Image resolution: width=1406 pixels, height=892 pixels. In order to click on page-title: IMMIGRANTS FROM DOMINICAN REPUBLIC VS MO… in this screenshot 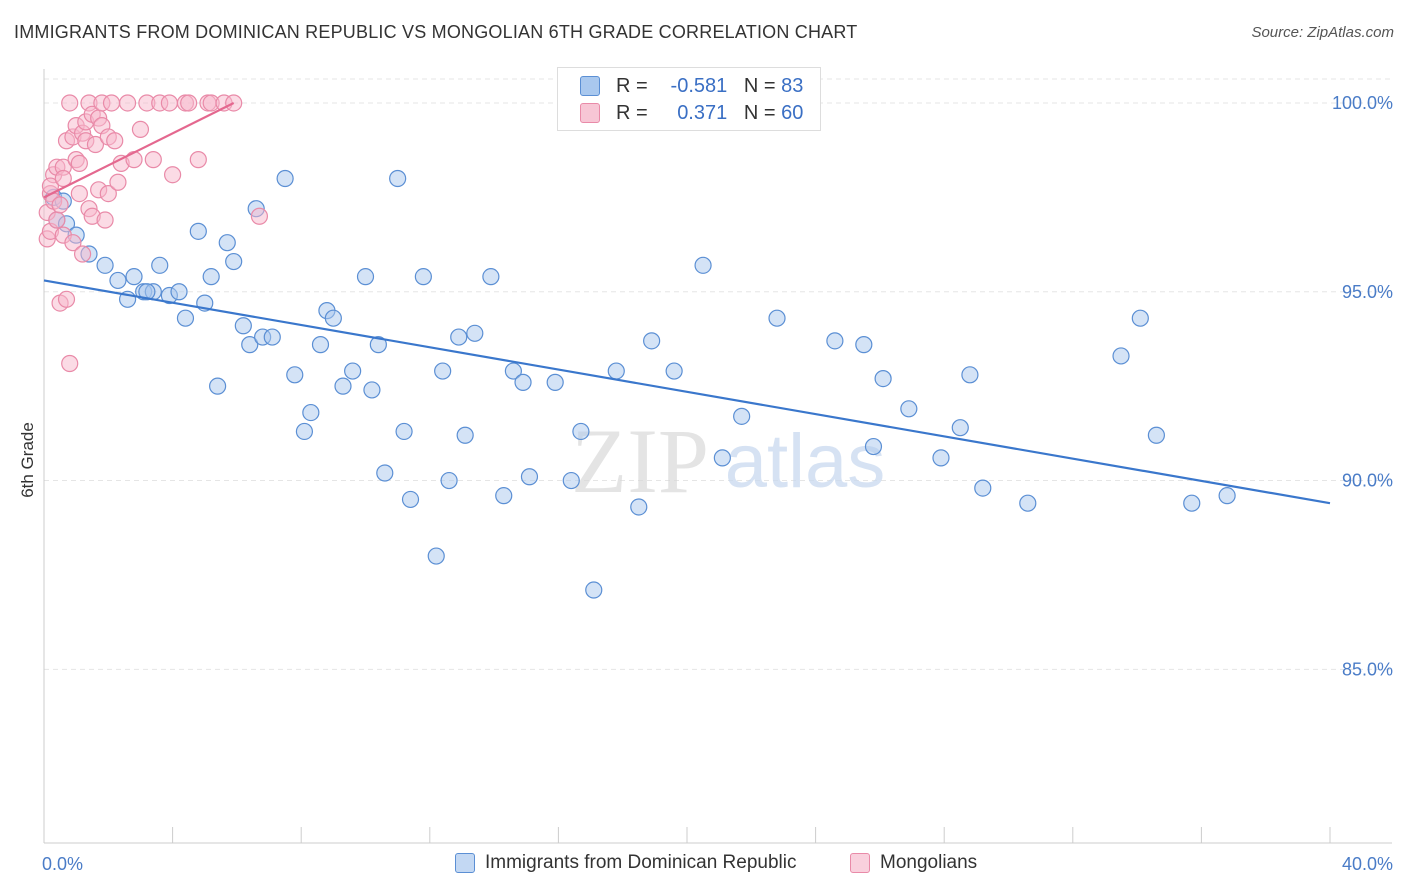, I will do `click(436, 32)`.